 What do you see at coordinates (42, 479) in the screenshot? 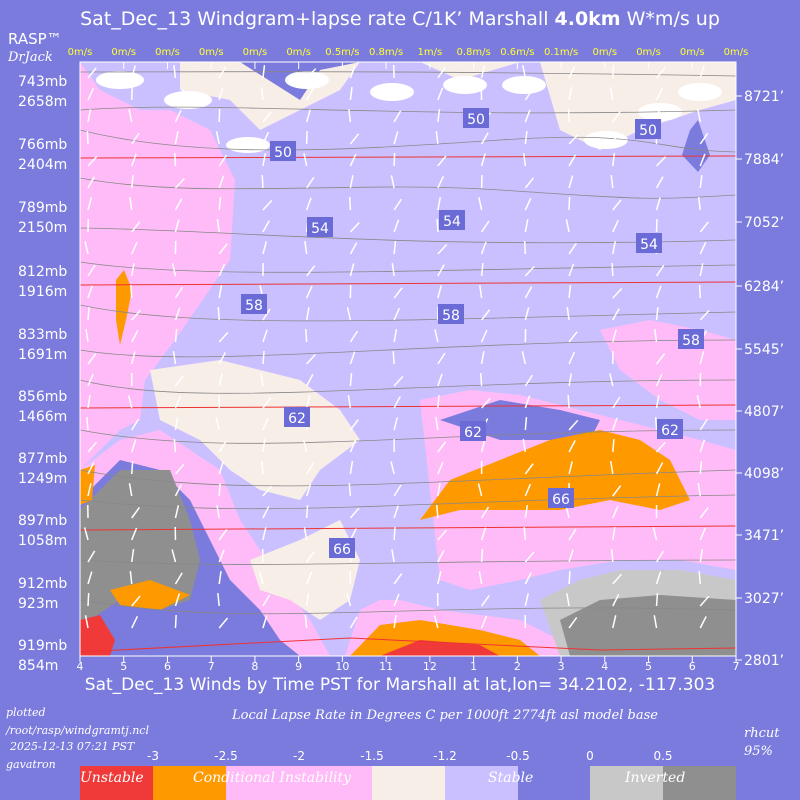
I see `level-m-label: 1249m` at bounding box center [42, 479].